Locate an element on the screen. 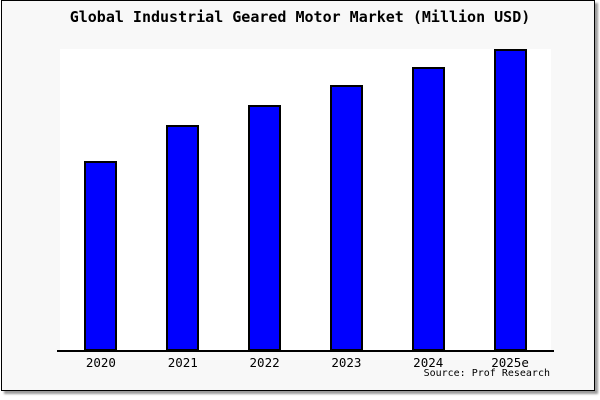 This screenshot has height=400, width=600. bar-2024 is located at coordinates (428, 209).